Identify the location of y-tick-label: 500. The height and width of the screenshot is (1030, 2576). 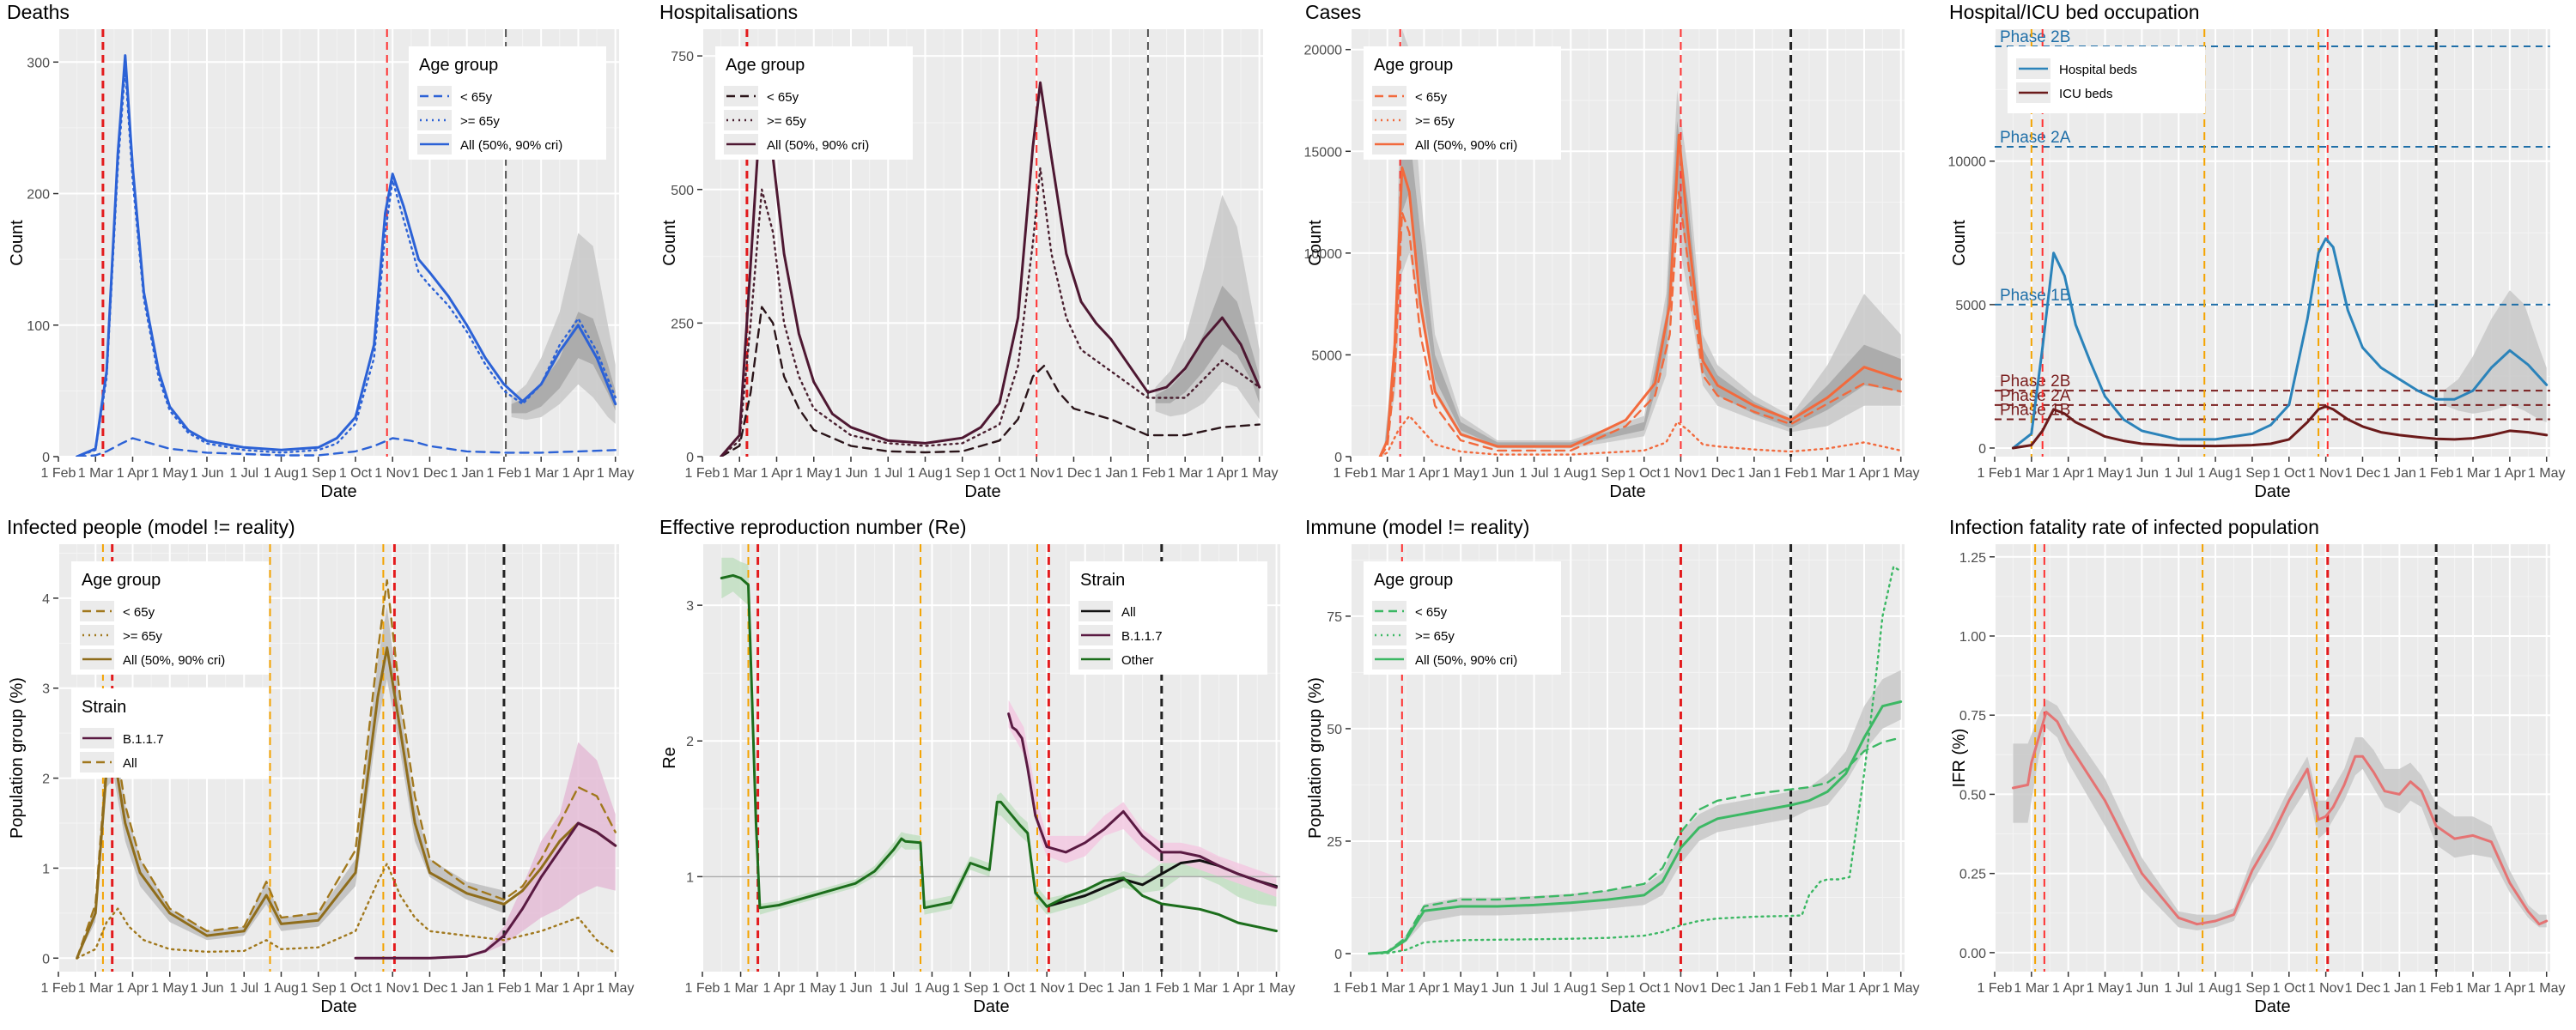
(682, 191).